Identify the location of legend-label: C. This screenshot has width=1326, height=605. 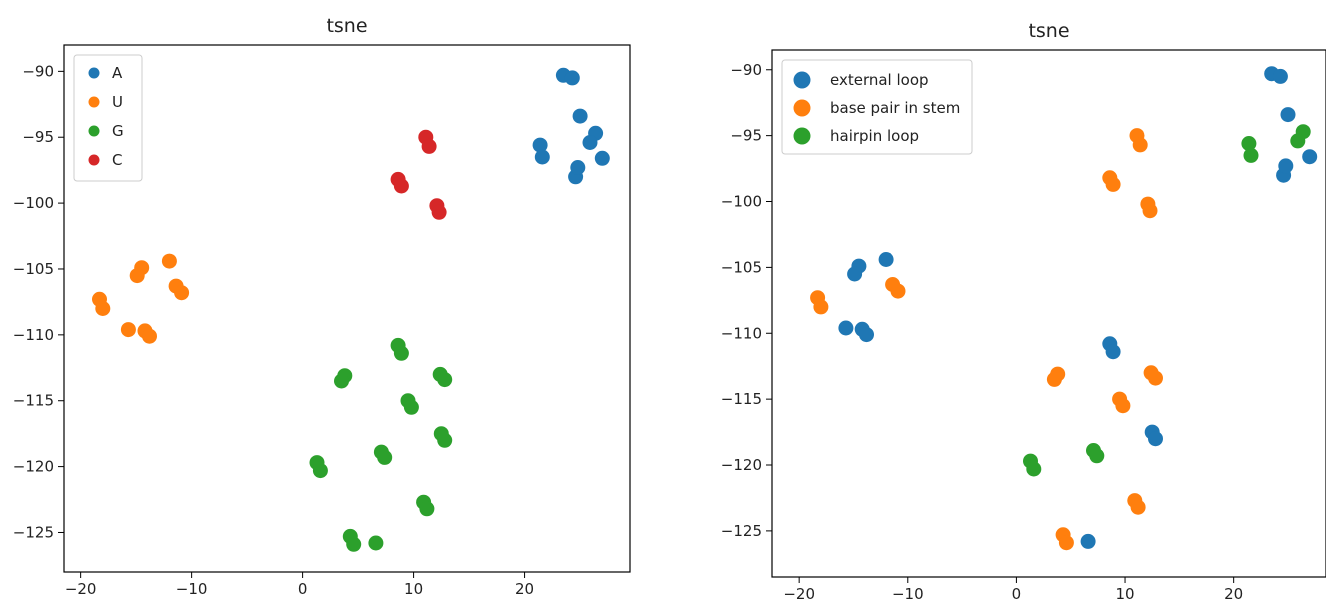
(117, 160).